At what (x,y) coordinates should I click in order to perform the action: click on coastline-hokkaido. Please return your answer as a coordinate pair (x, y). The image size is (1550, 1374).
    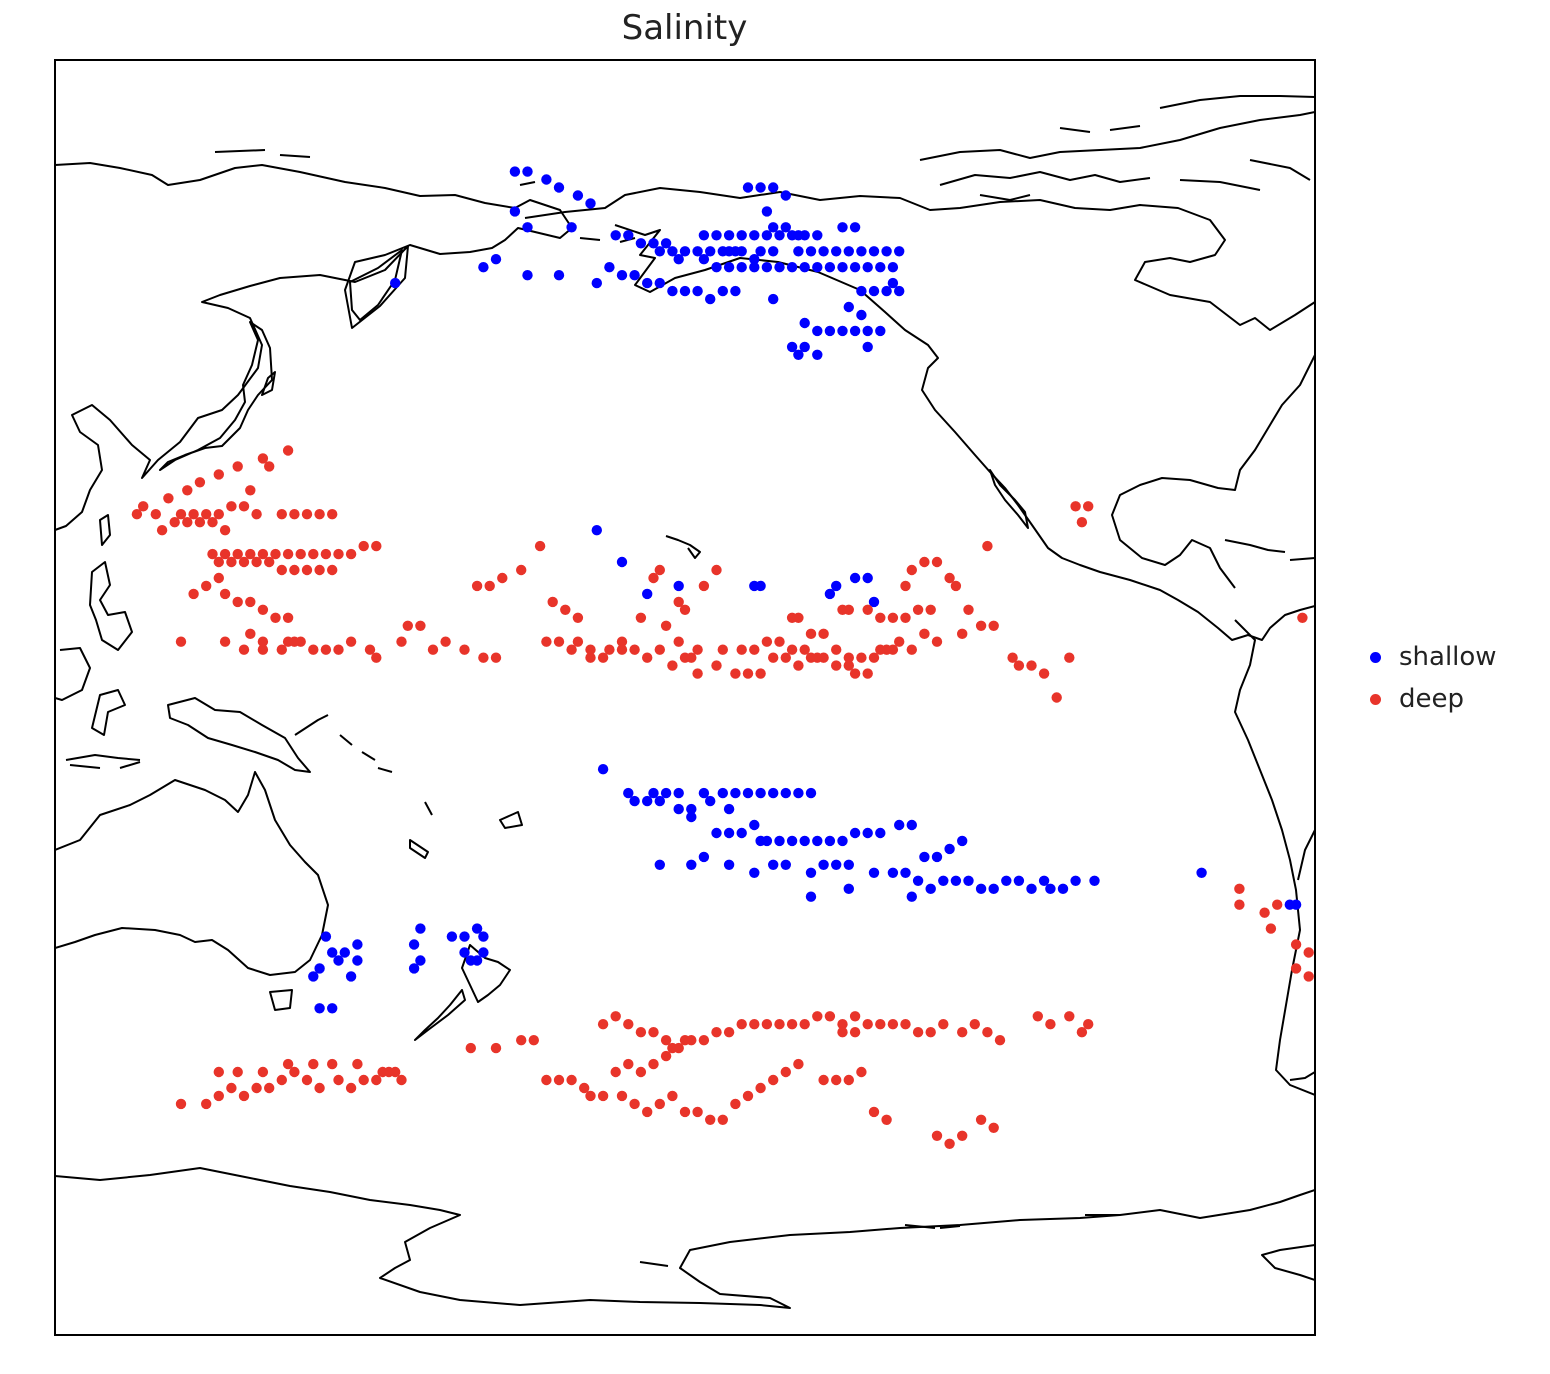
    Looking at the image, I should click on (268, 383).